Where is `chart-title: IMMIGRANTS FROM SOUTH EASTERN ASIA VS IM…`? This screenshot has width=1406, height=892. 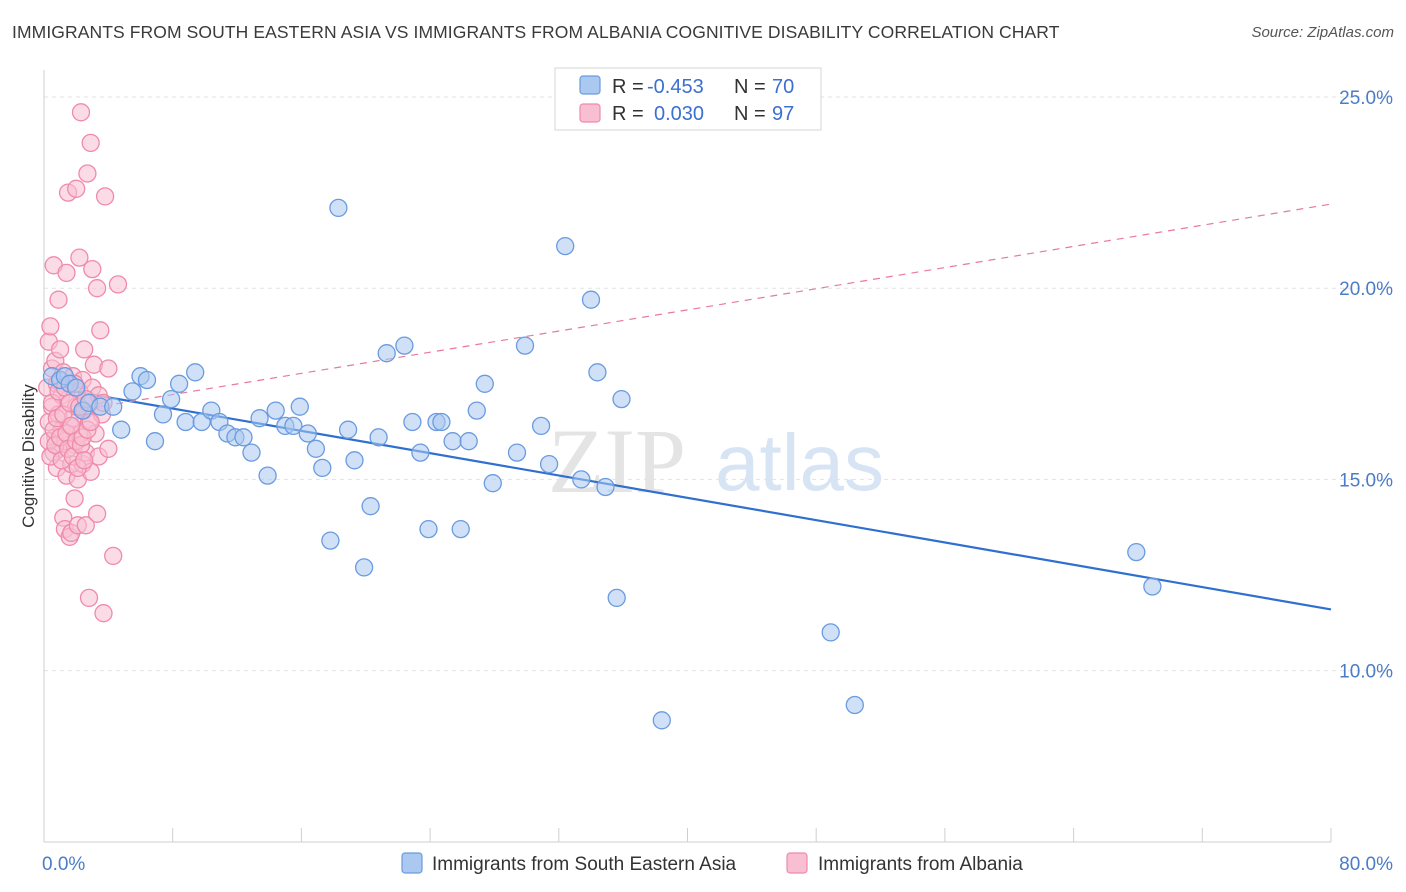
chart-title: IMMIGRANTS FROM SOUTH EASTERN ASIA VS IM… is located at coordinates (536, 32).